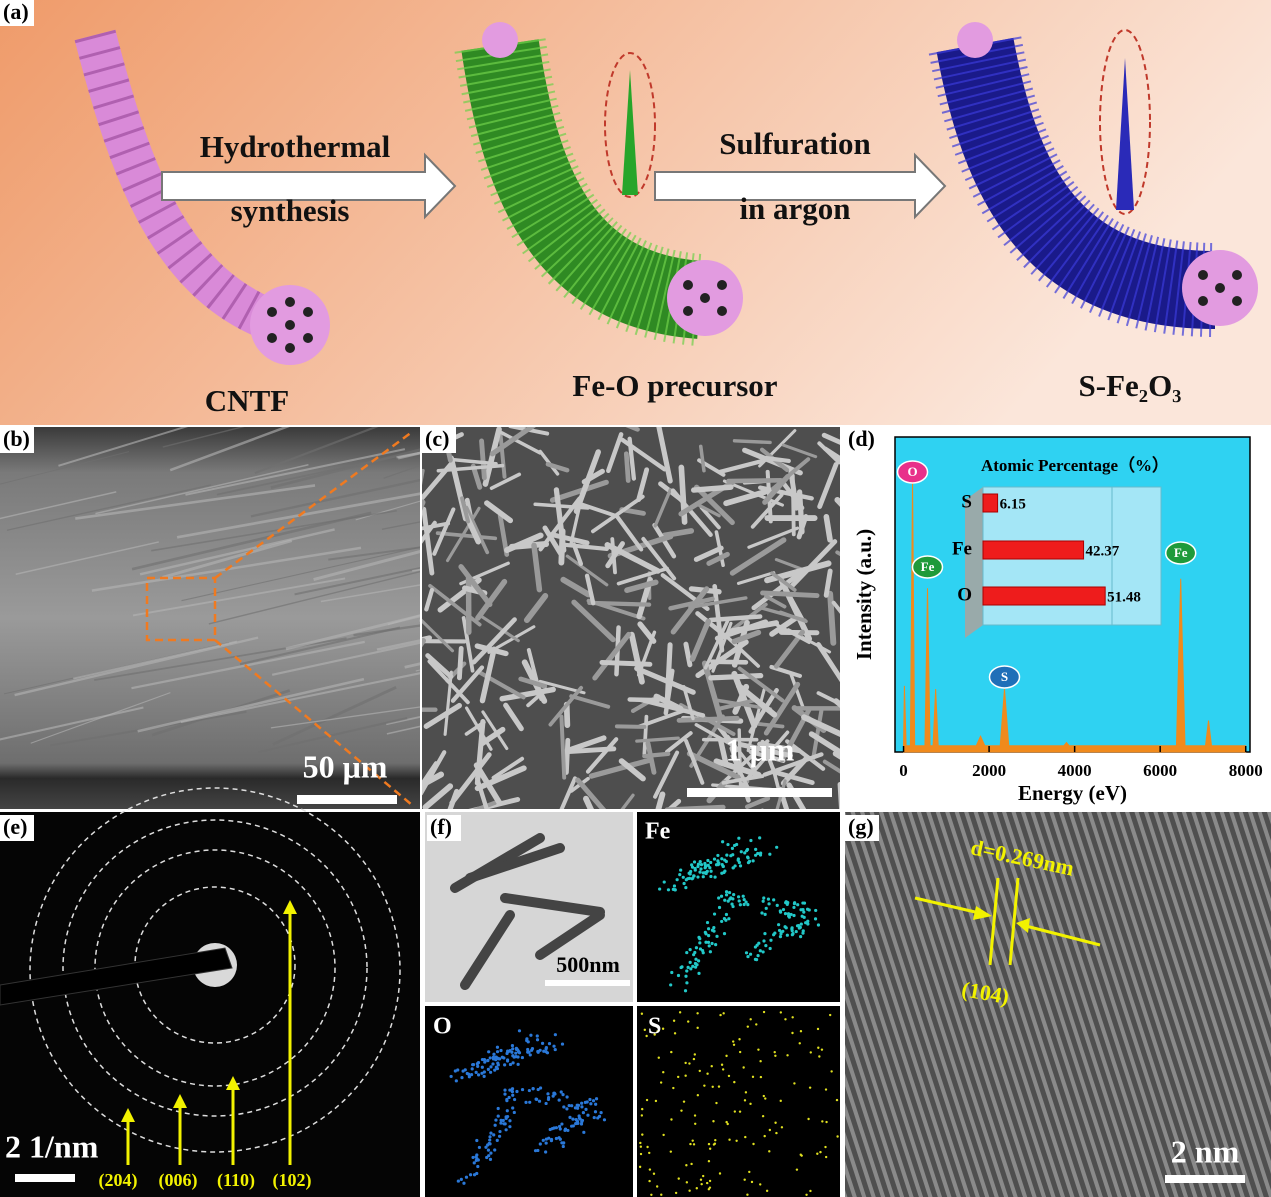  Describe the element at coordinates (178, 1180) in the screenshot. I see `ring-label: (006)` at that location.